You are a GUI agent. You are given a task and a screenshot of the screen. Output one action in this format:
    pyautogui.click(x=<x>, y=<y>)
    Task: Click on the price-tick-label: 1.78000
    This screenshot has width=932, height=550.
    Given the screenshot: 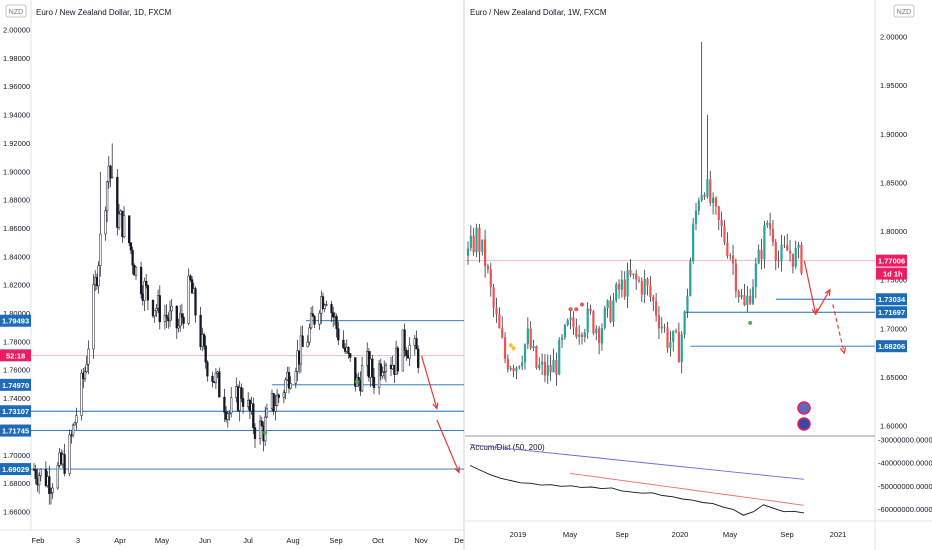 What is the action you would take?
    pyautogui.click(x=16, y=341)
    